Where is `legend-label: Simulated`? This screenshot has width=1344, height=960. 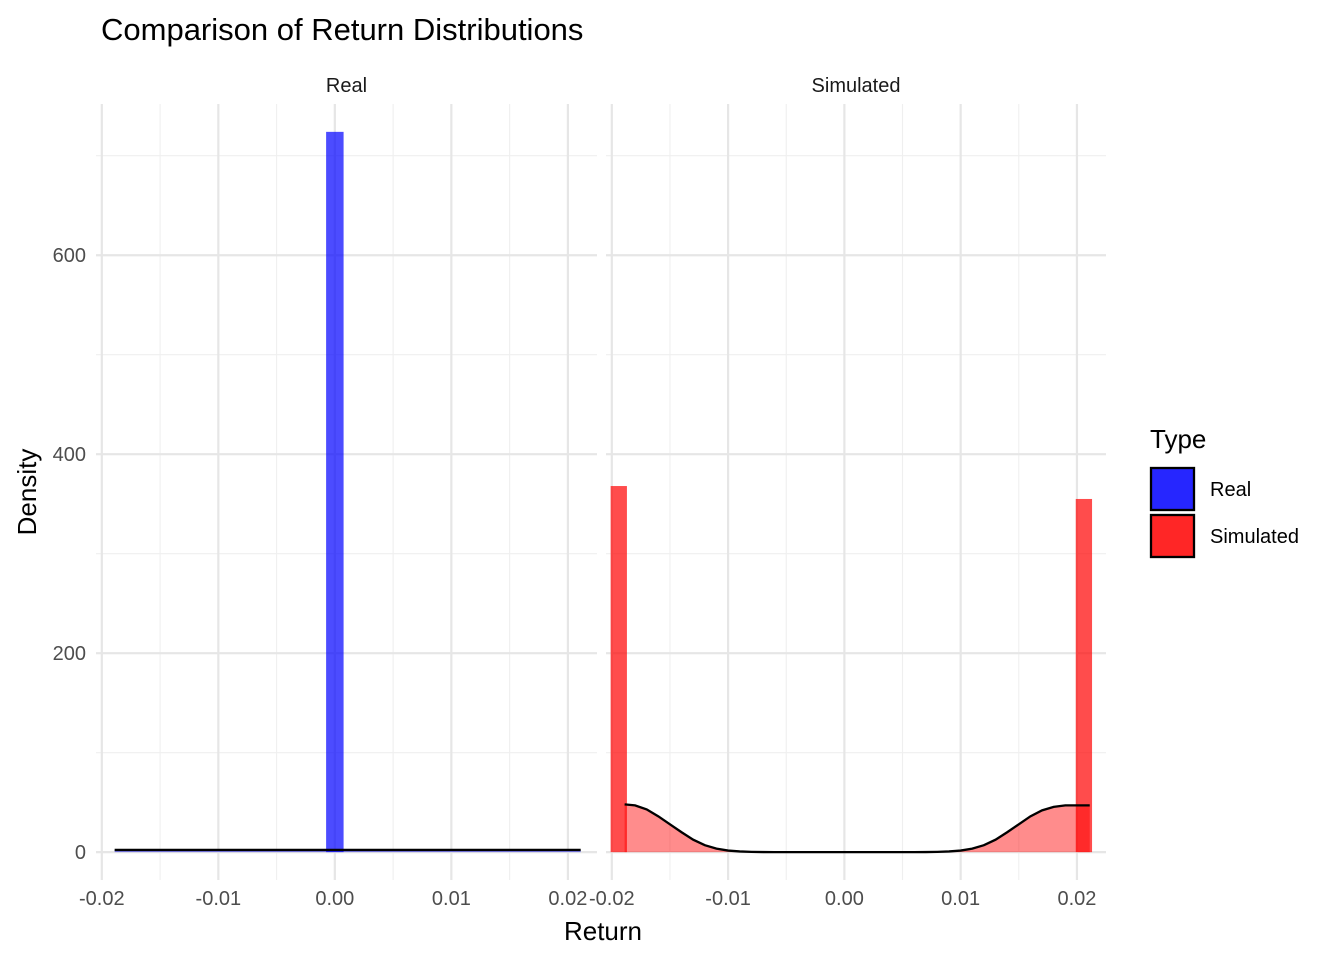 legend-label: Simulated is located at coordinates (1254, 537).